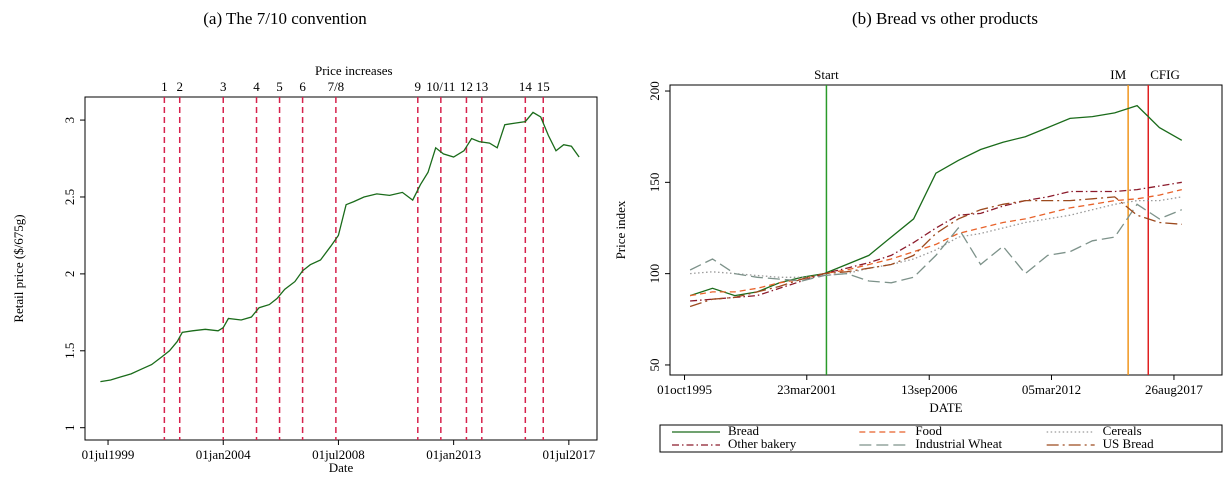  I want to click on reference-label: CFIG, so click(1165, 74).